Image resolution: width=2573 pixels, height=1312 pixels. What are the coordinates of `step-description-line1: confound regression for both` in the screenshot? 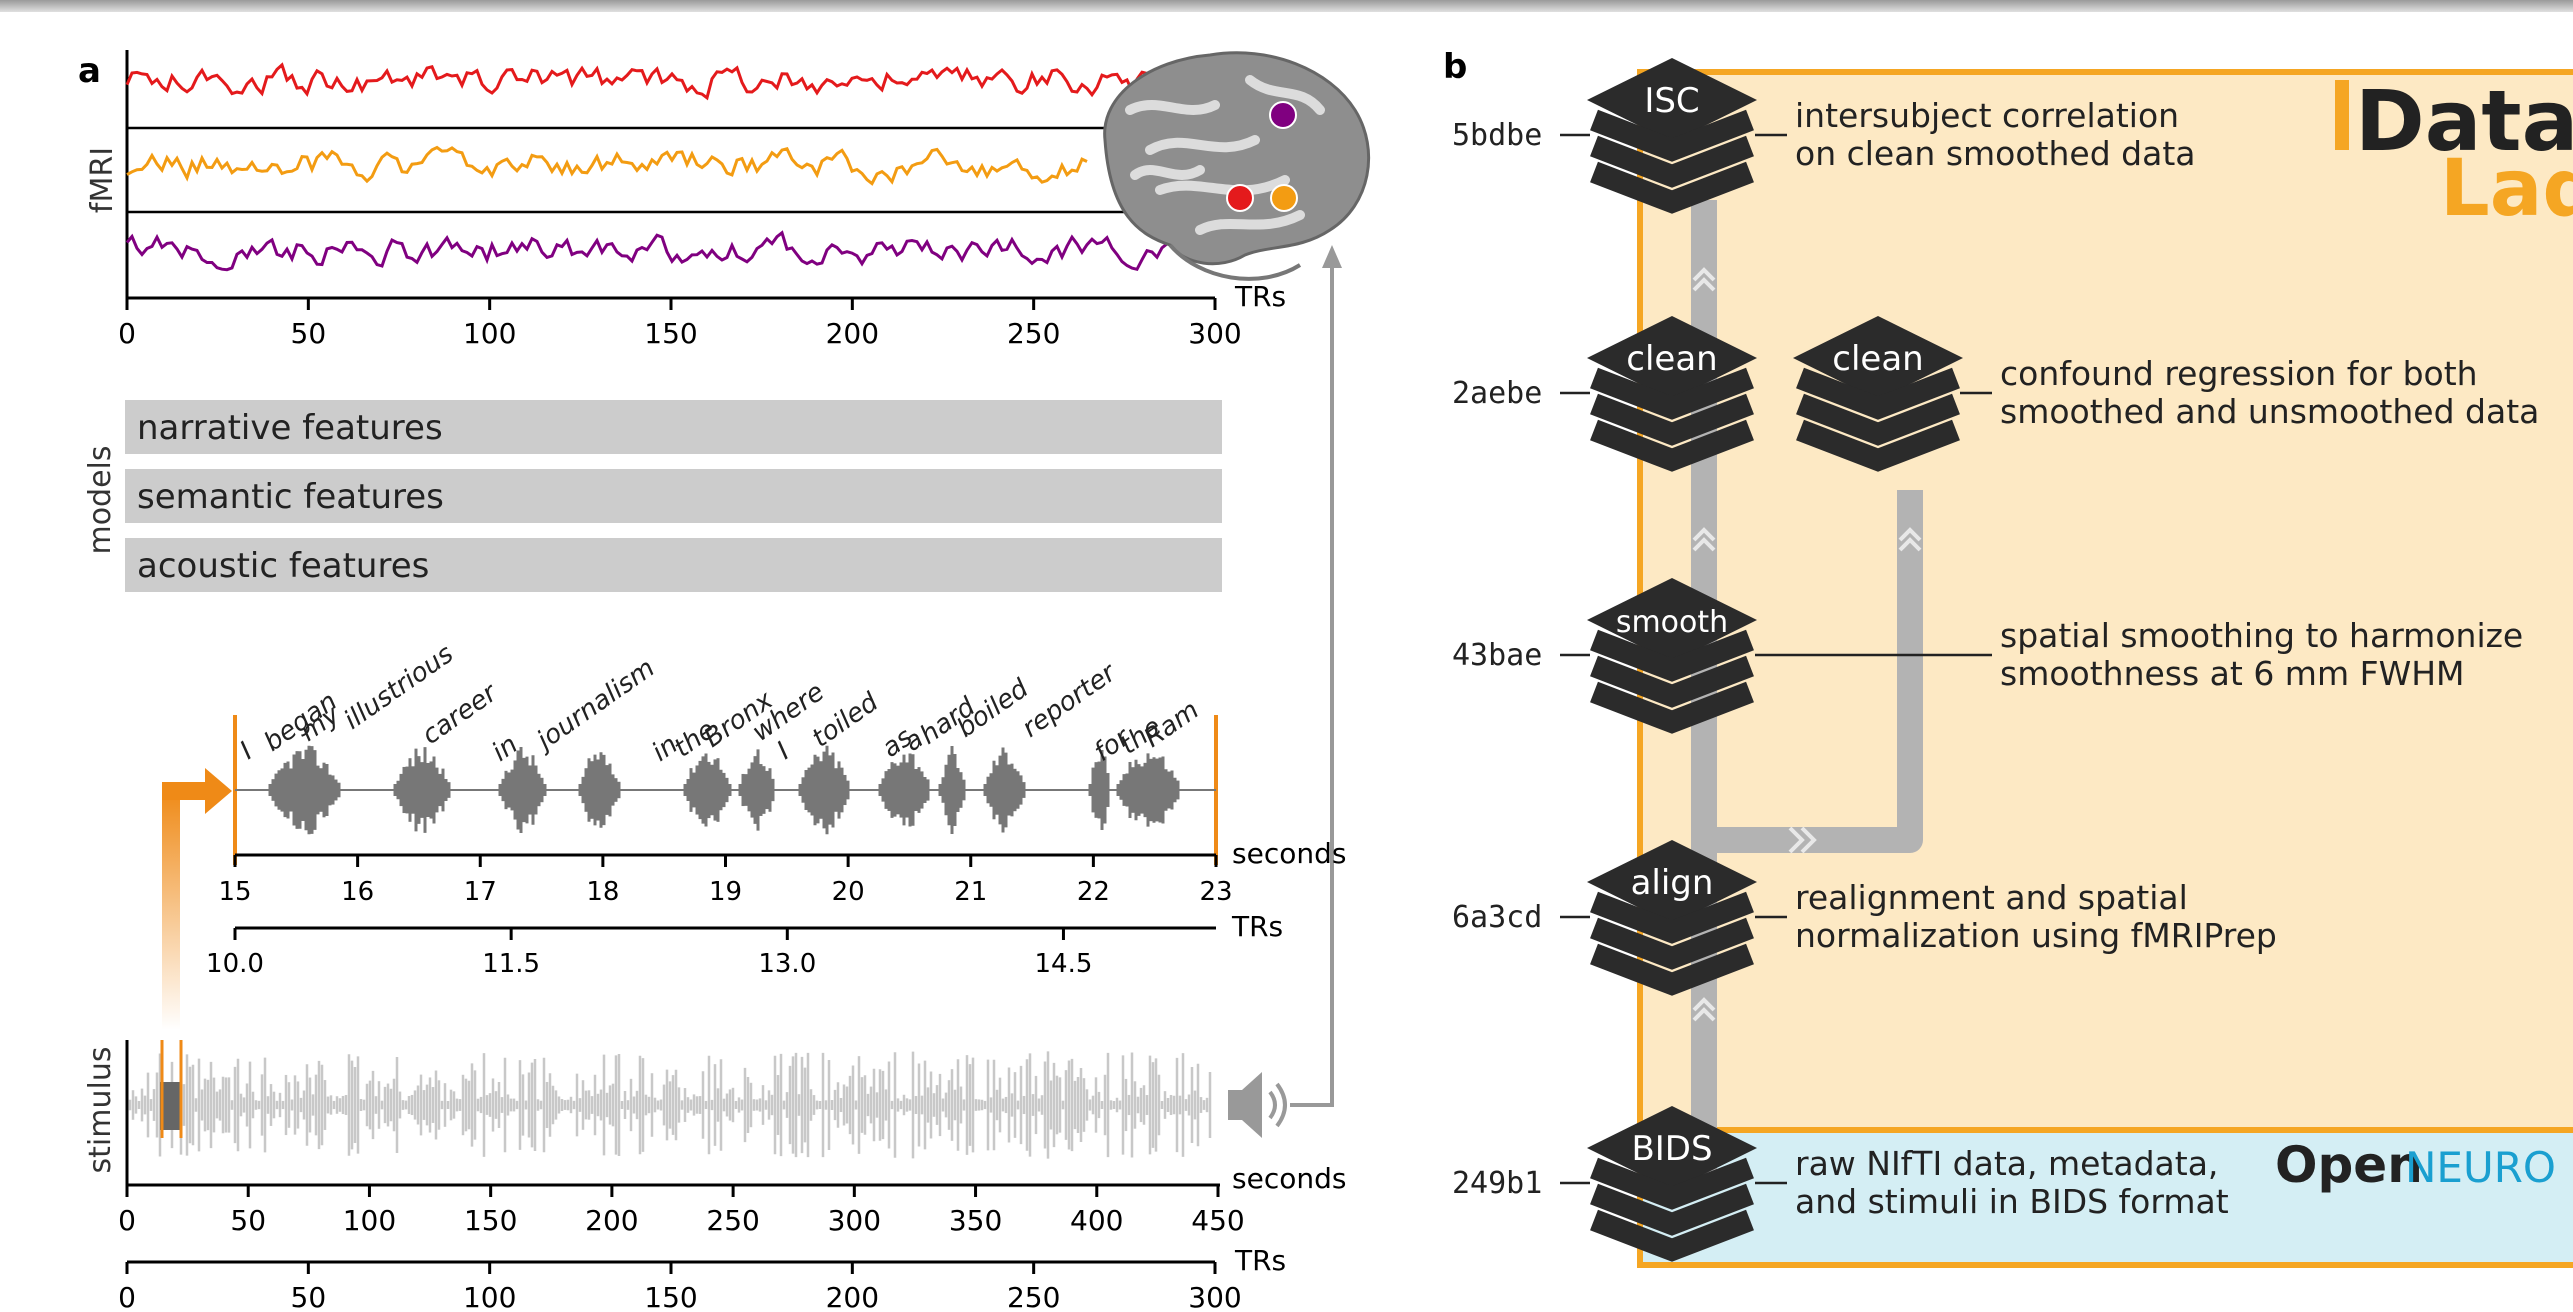 It's located at (2239, 373).